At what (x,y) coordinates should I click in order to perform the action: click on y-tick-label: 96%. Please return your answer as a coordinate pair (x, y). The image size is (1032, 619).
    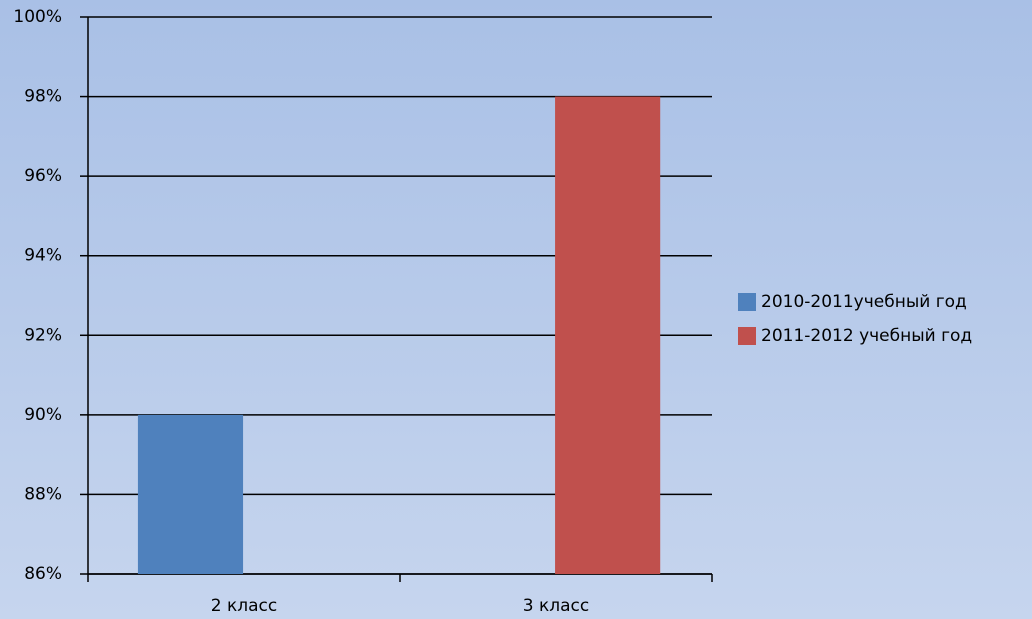
    Looking at the image, I should click on (43, 176).